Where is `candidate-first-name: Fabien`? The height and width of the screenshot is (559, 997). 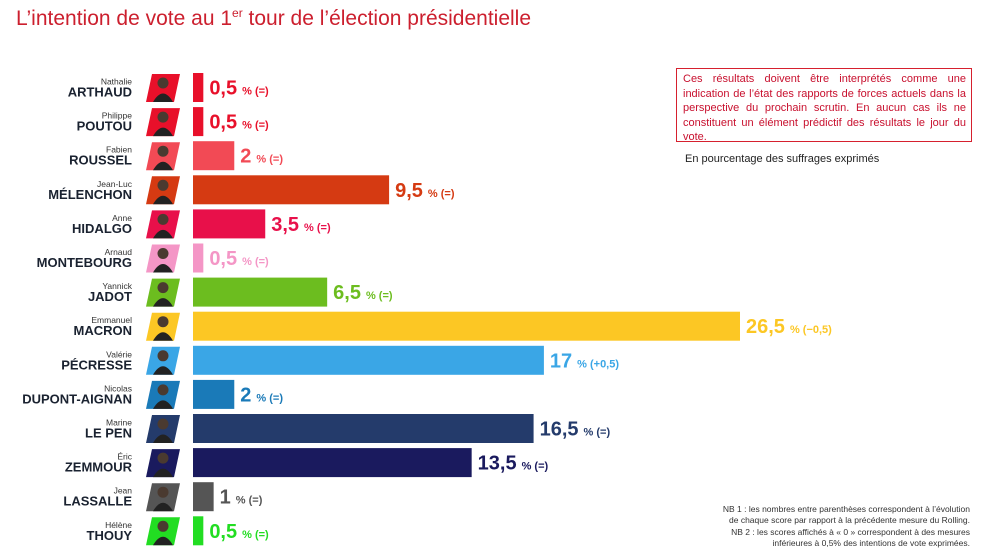
candidate-first-name: Fabien is located at coordinates (119, 150).